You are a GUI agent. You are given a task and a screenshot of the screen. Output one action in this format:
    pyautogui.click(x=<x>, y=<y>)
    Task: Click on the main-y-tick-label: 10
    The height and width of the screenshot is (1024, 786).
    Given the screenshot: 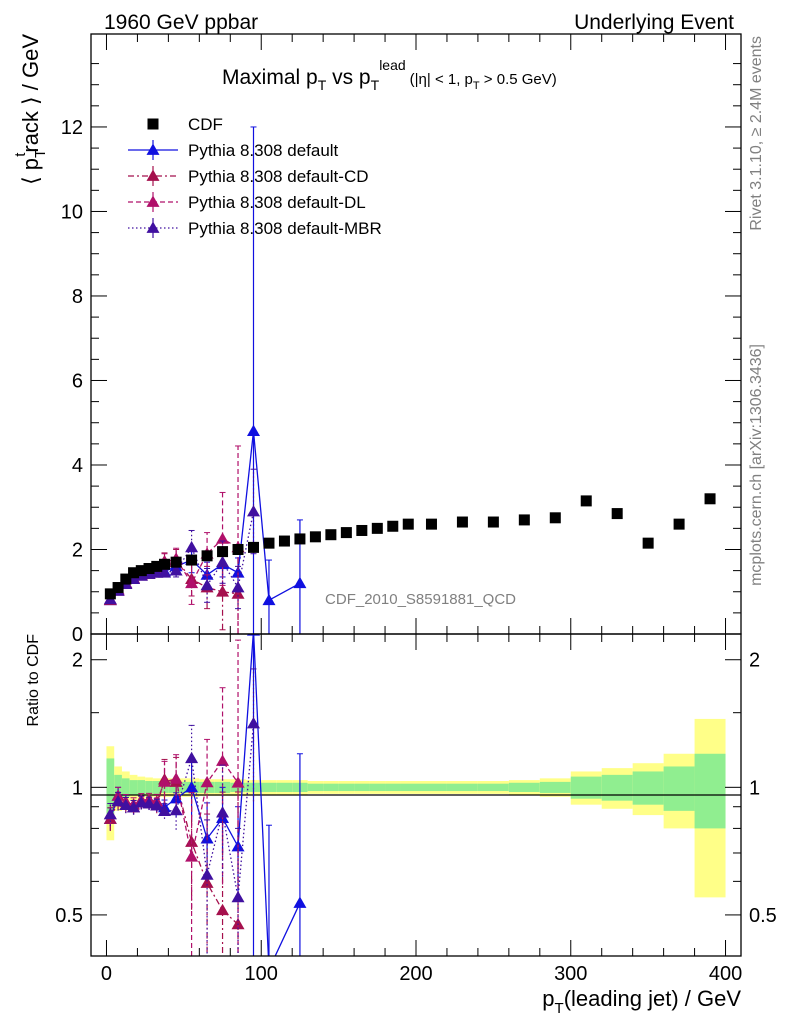 What is the action you would take?
    pyautogui.click(x=72, y=212)
    